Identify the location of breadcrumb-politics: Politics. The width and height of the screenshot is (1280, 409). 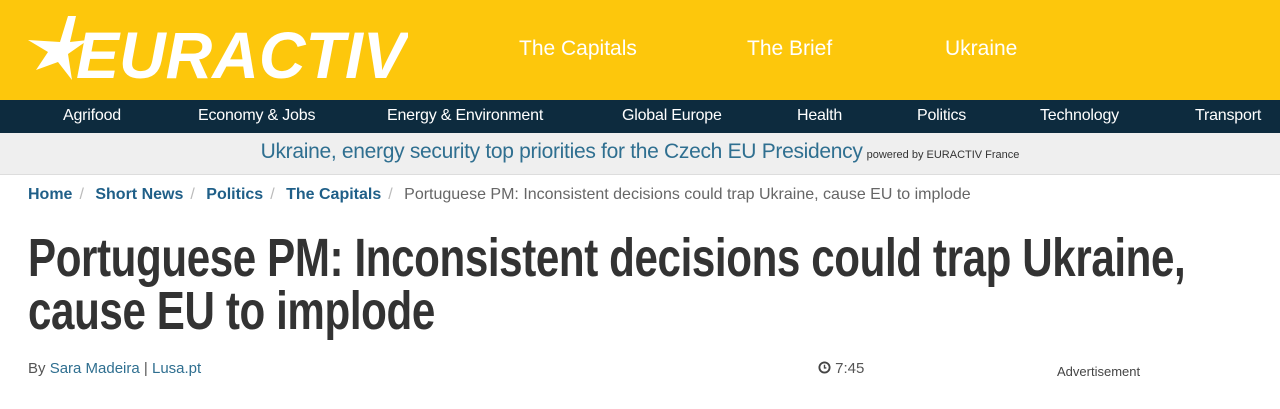
(235, 194).